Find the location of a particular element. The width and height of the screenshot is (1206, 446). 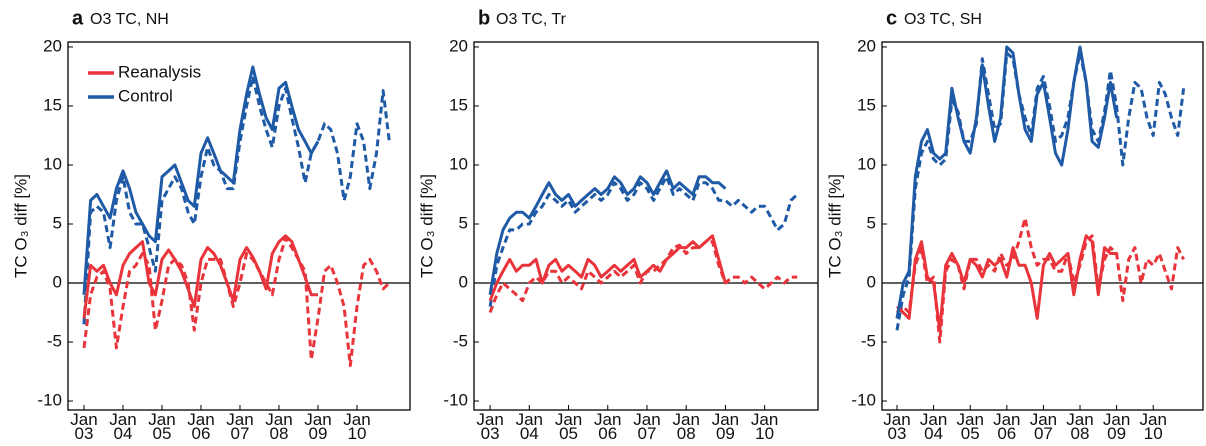

panel-letter: b is located at coordinates (484, 18).